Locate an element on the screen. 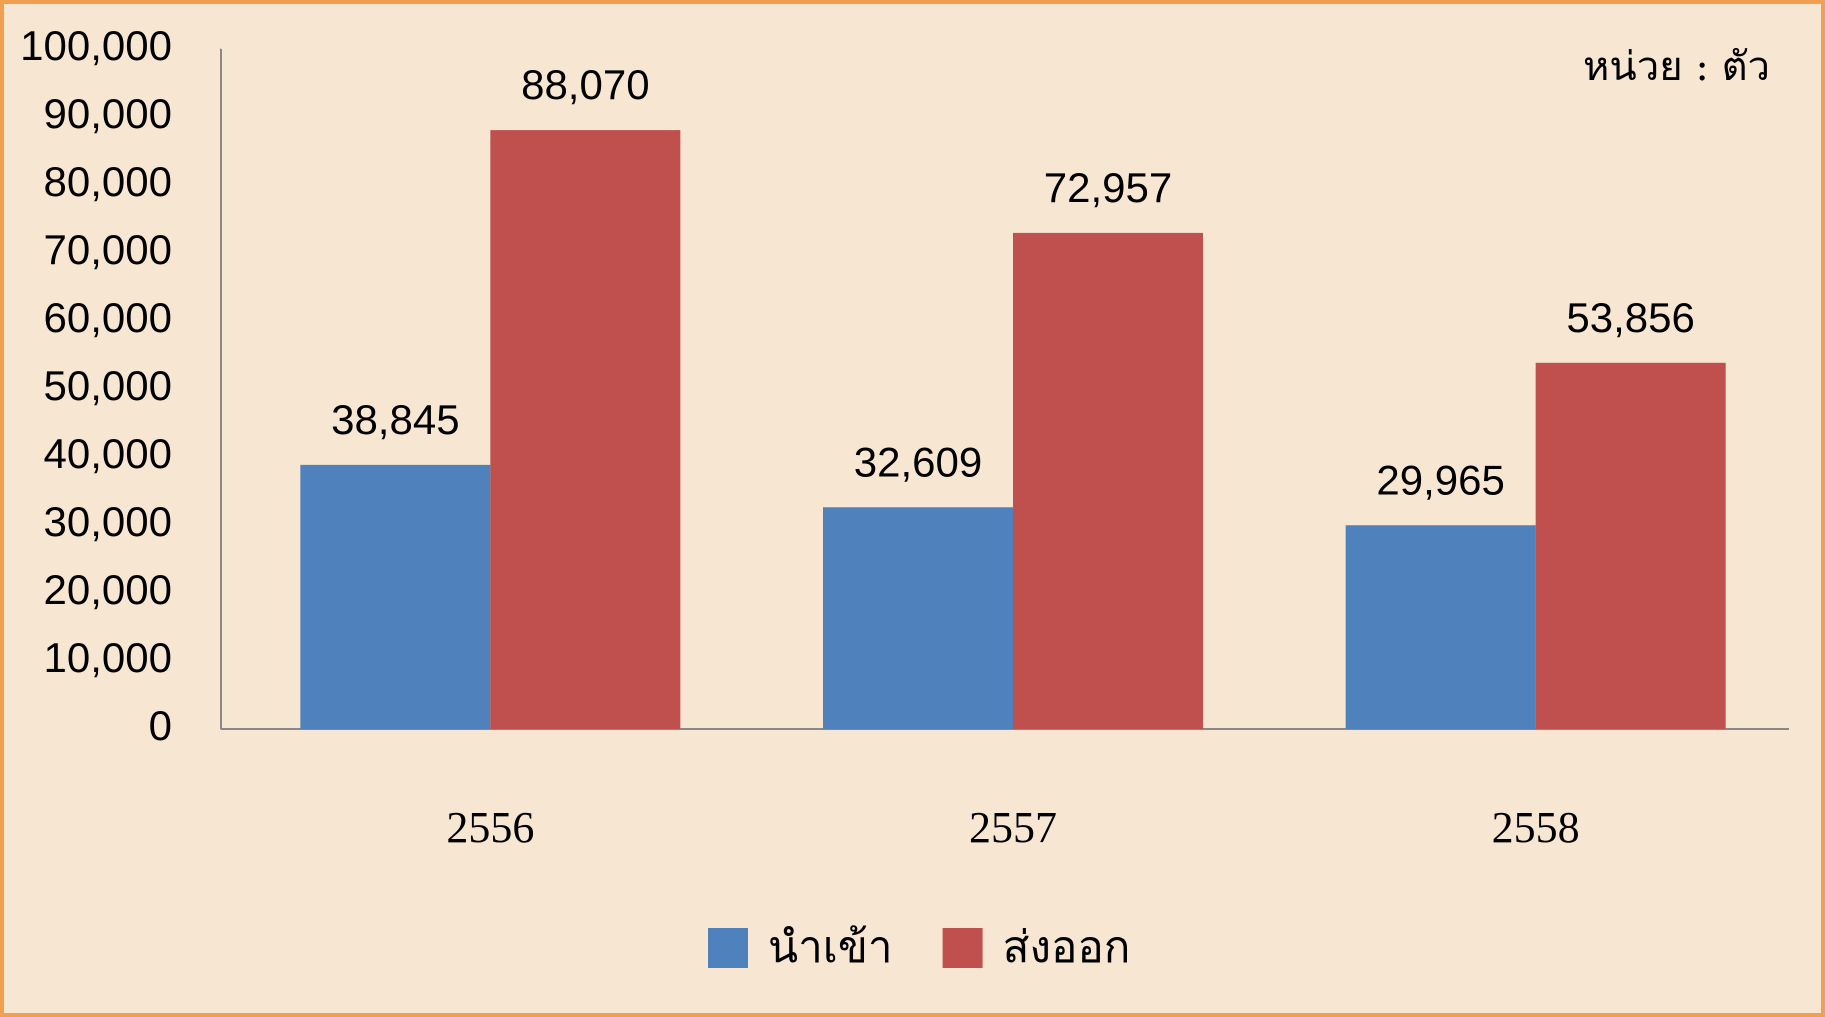 This screenshot has height=1017, width=1825. y-tick-label: 80,000 is located at coordinates (108, 181).